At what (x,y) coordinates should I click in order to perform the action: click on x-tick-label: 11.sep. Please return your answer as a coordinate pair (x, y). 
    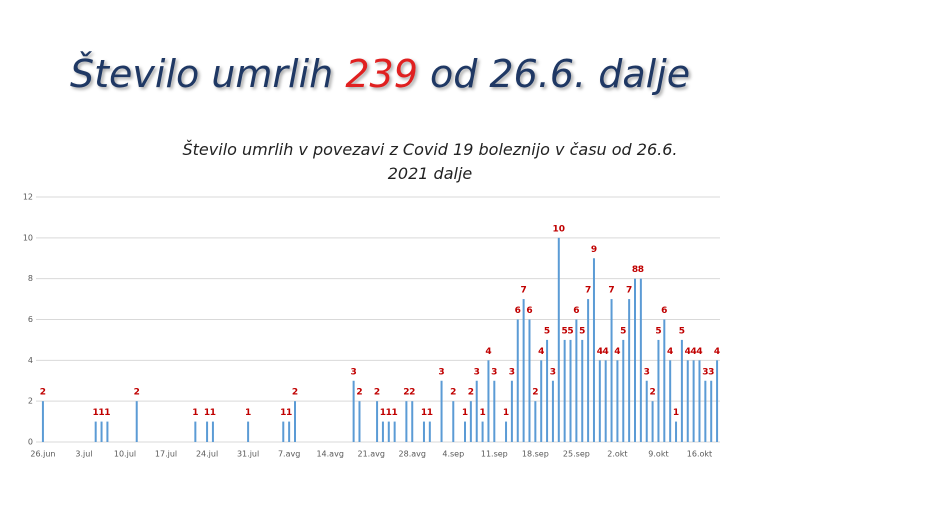
    Looking at the image, I should click on (494, 454).